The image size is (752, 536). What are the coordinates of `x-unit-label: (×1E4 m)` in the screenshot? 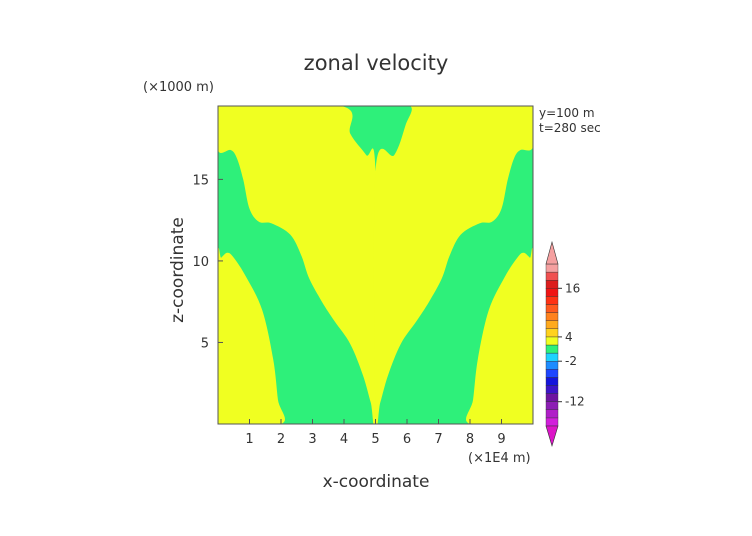 It's located at (499, 458).